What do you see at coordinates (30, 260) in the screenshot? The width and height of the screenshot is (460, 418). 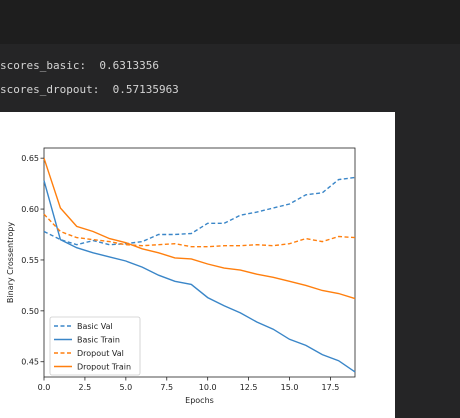 I see `y-tick-label: 0.55` at bounding box center [30, 260].